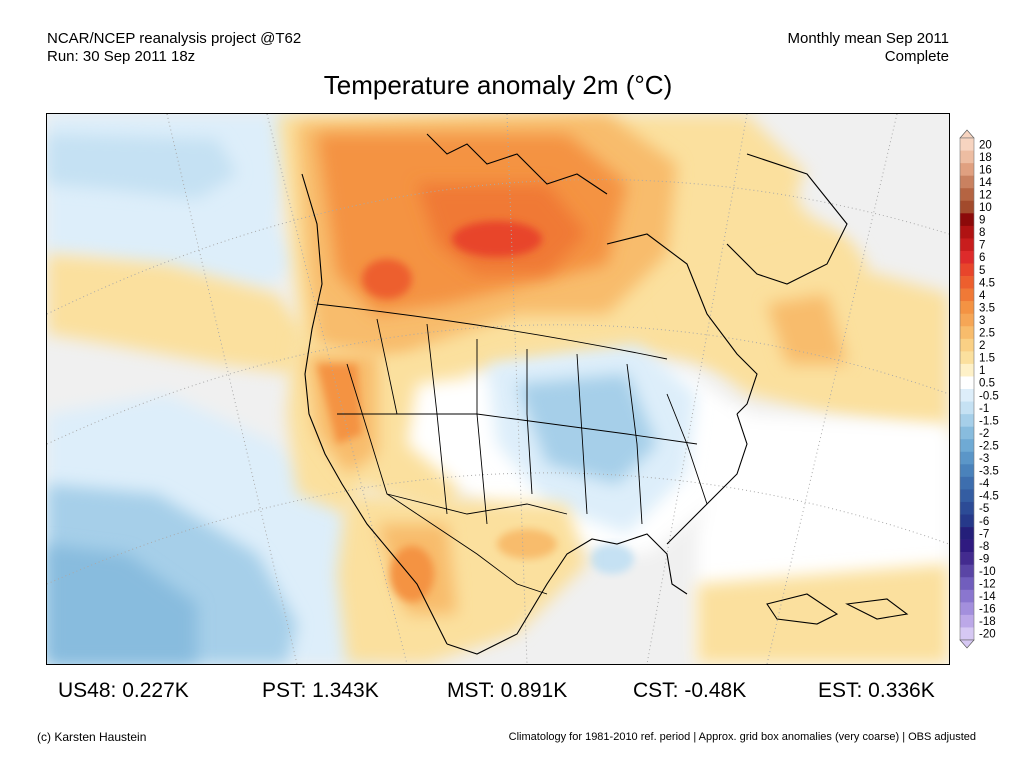 This screenshot has width=1024, height=768. What do you see at coordinates (987, 283) in the screenshot?
I see `colorbar-tick-label: 4.5` at bounding box center [987, 283].